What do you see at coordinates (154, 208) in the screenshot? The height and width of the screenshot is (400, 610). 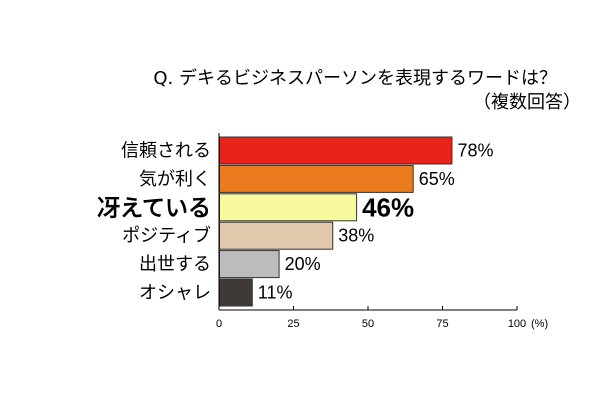 I see `category-label: 冴えている` at bounding box center [154, 208].